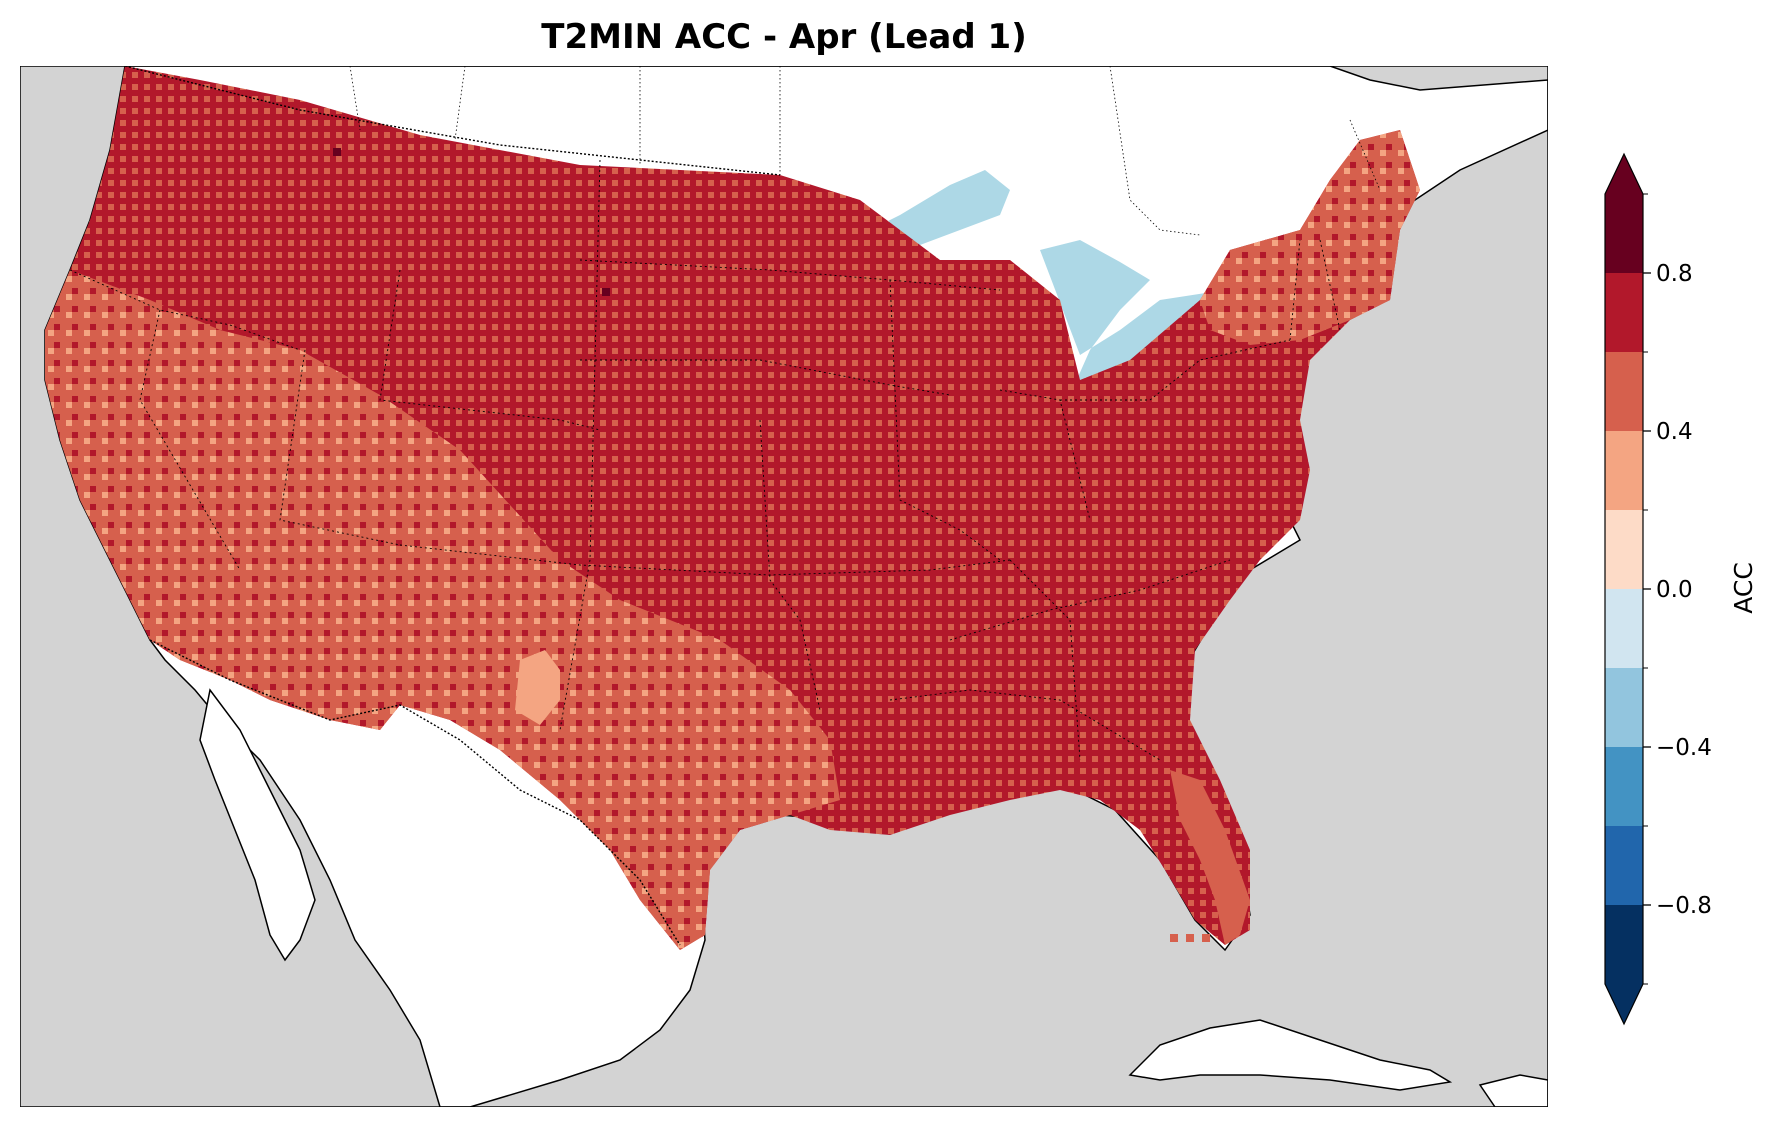  What do you see at coordinates (1132, 317) in the screenshot?
I see `lake-huron-erie-ontario` at bounding box center [1132, 317].